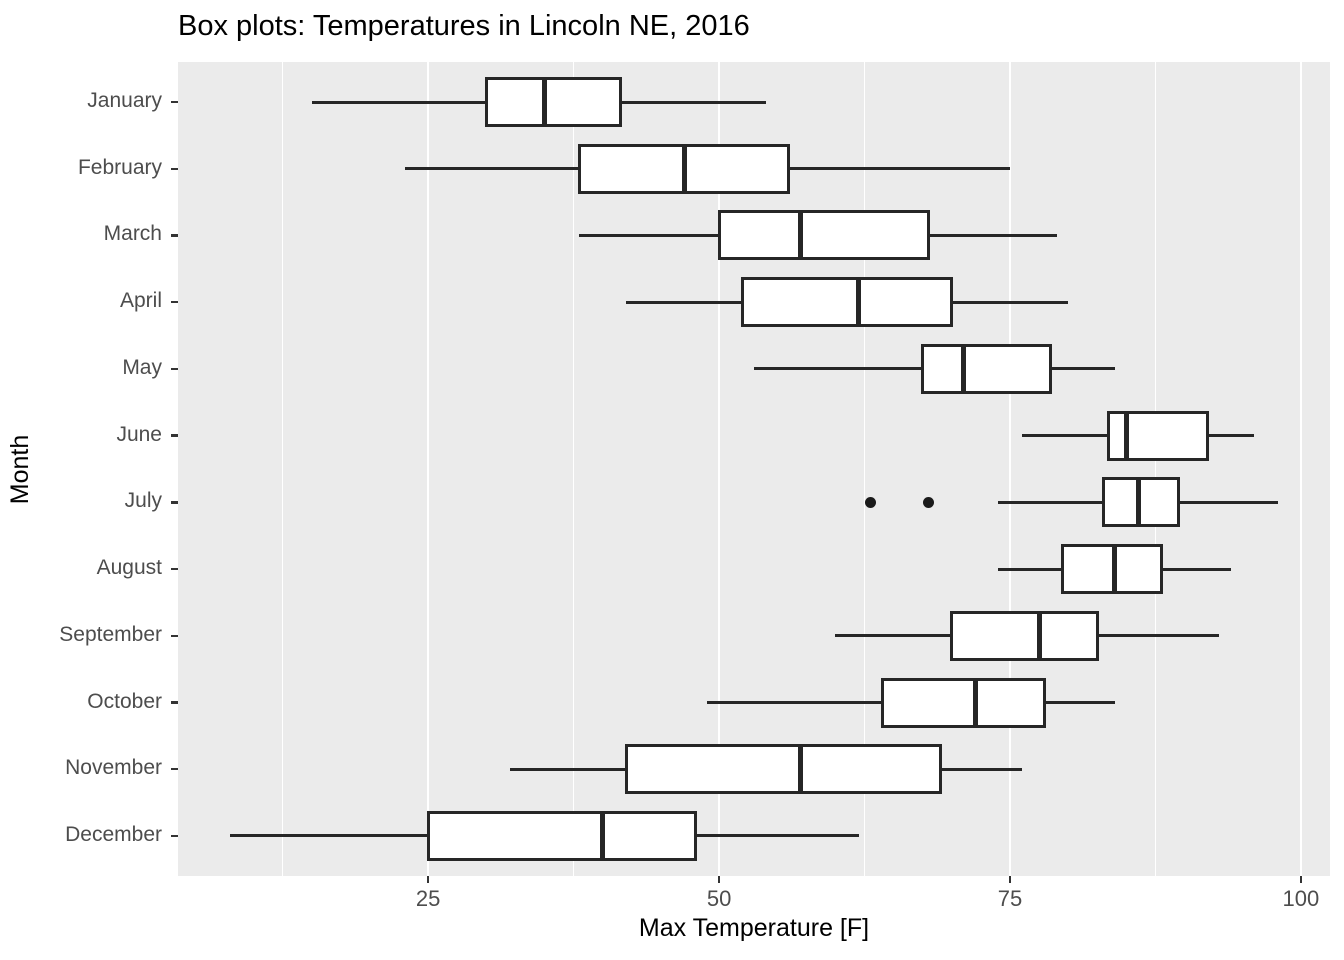 The image size is (1344, 960). What do you see at coordinates (719, 898) in the screenshot?
I see `x-tick-label: 50` at bounding box center [719, 898].